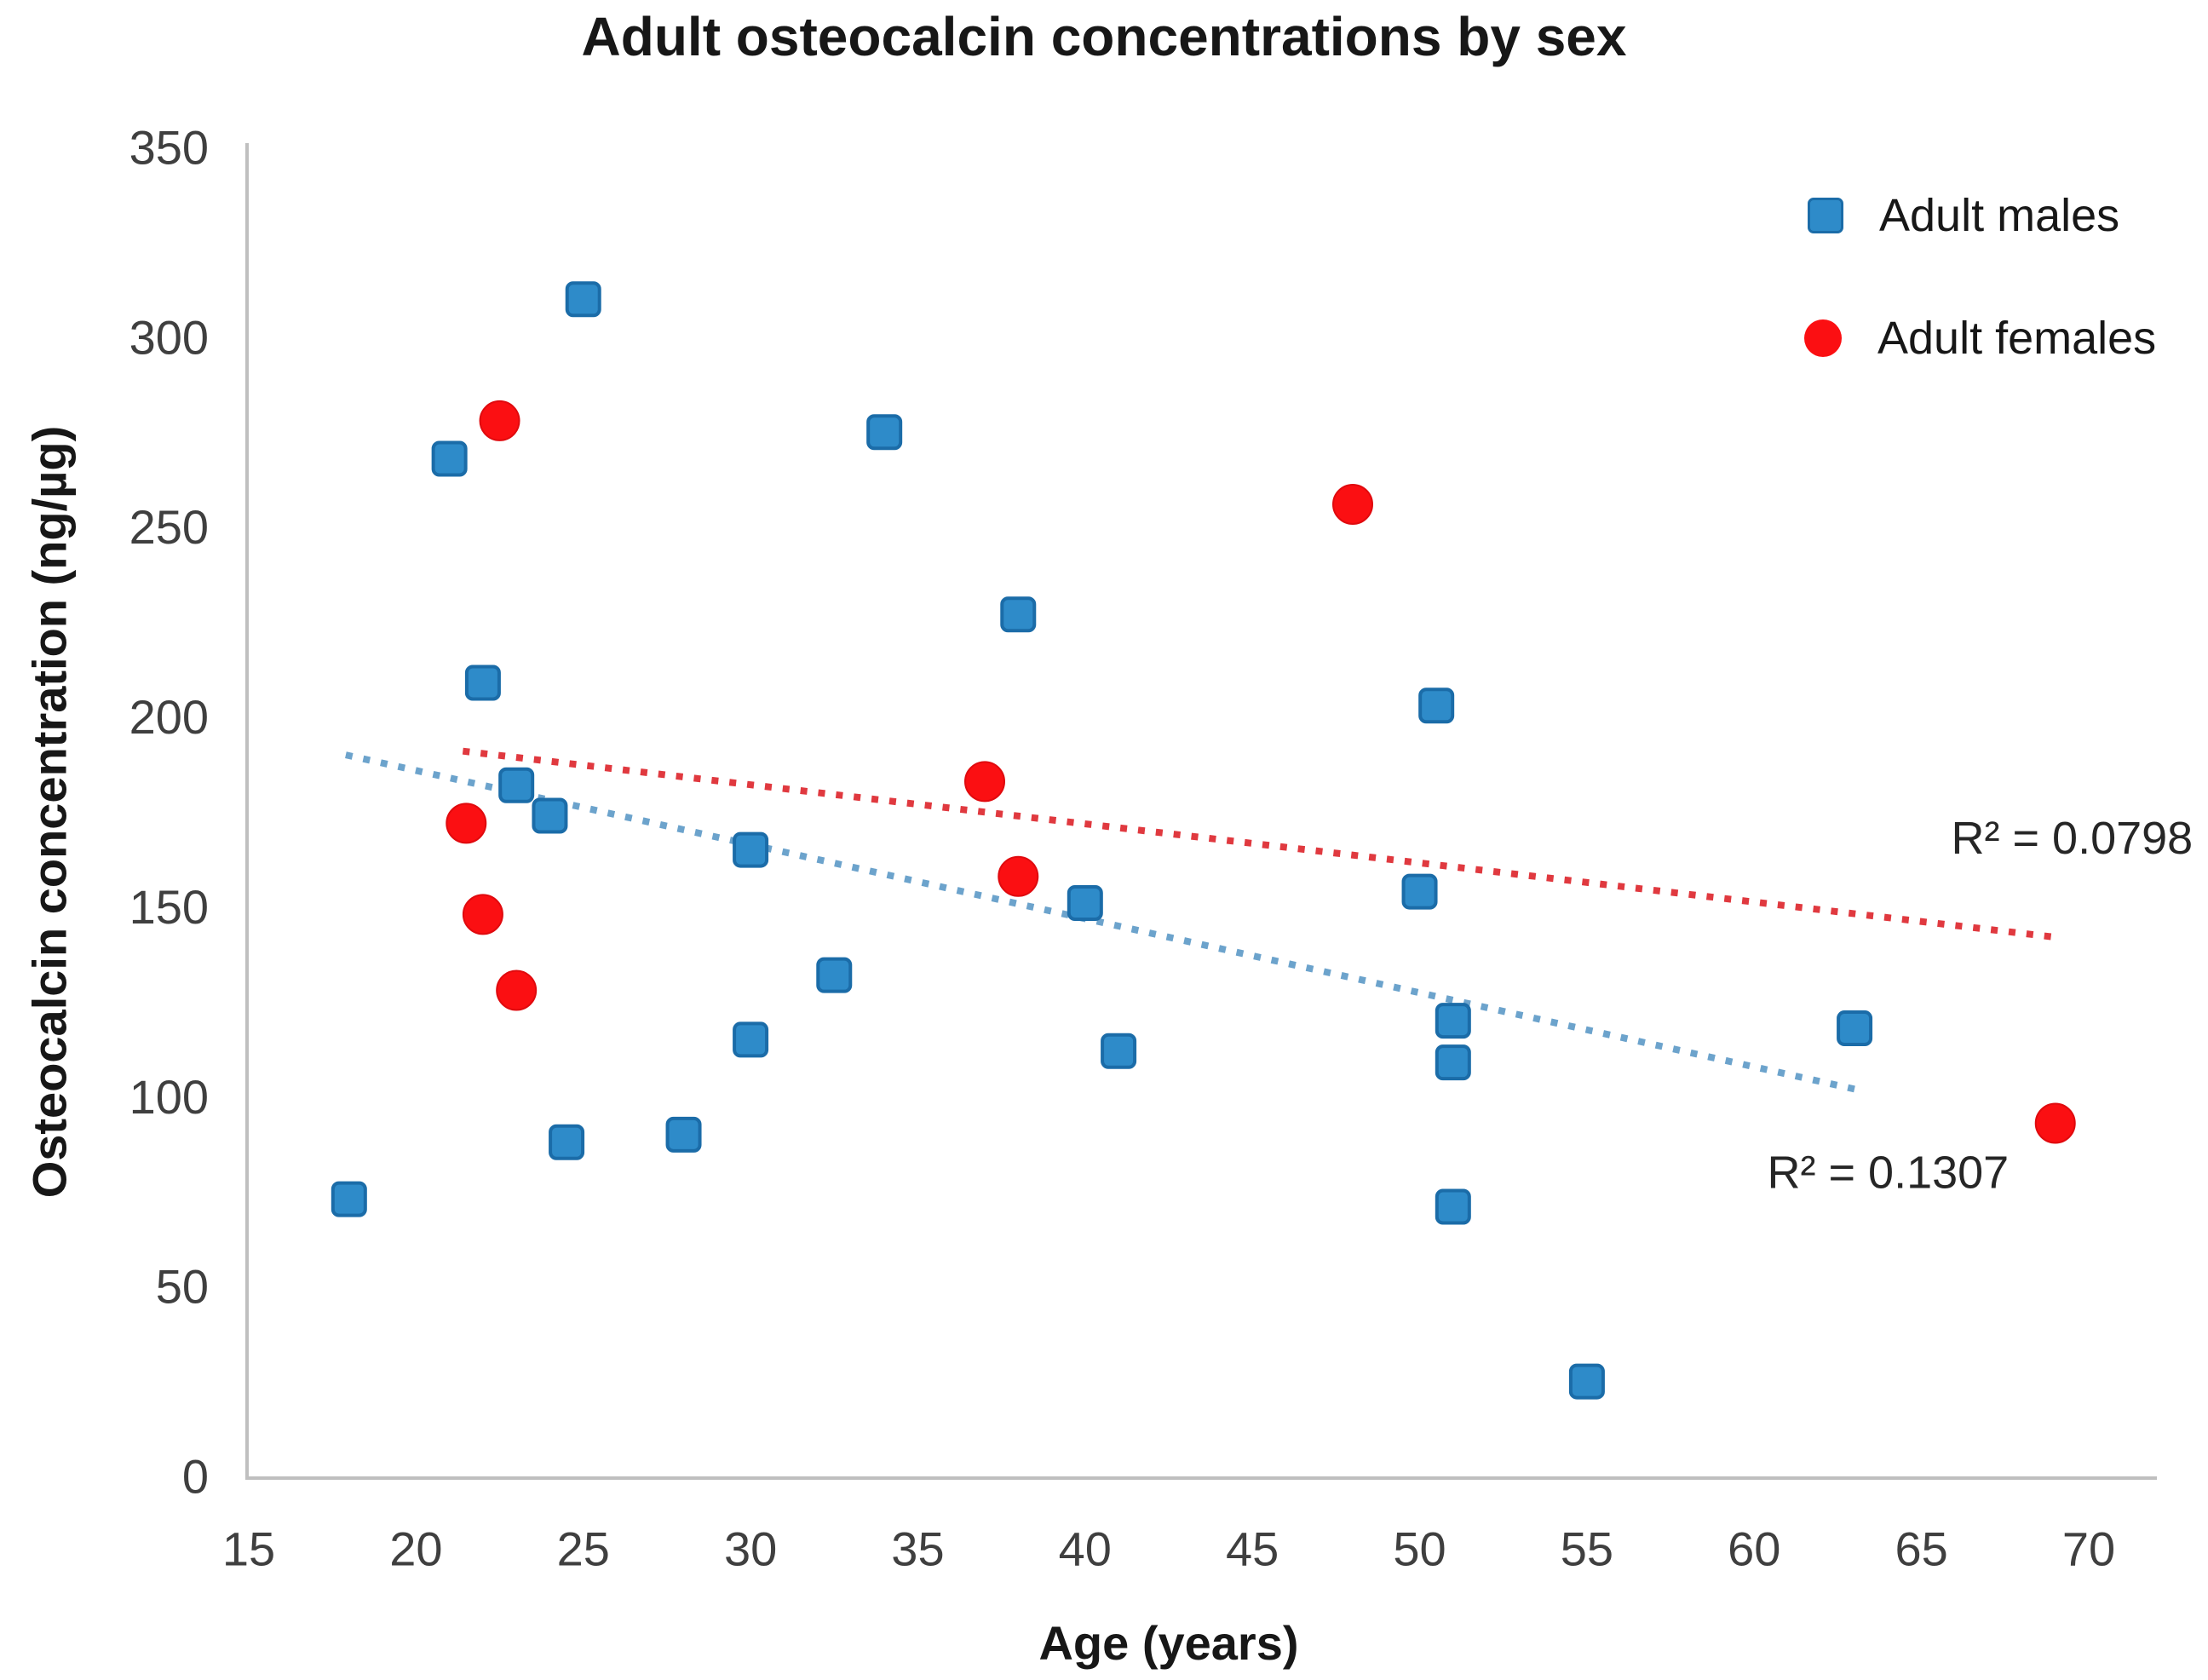  I want to click on trendline-adult-females, so click(1259, 844).